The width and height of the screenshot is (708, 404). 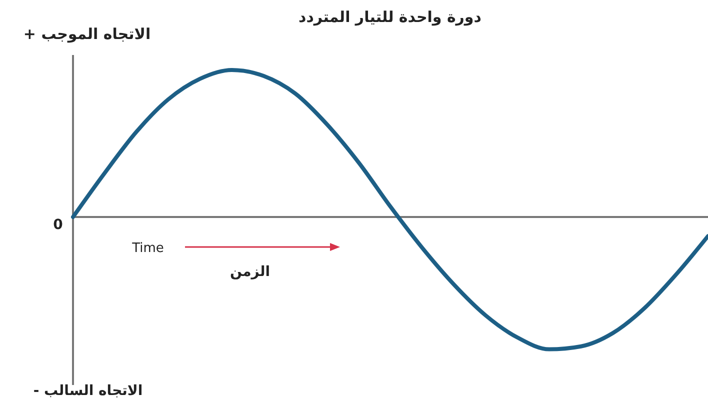 What do you see at coordinates (250, 272) in the screenshot?
I see `annotation: الزمن` at bounding box center [250, 272].